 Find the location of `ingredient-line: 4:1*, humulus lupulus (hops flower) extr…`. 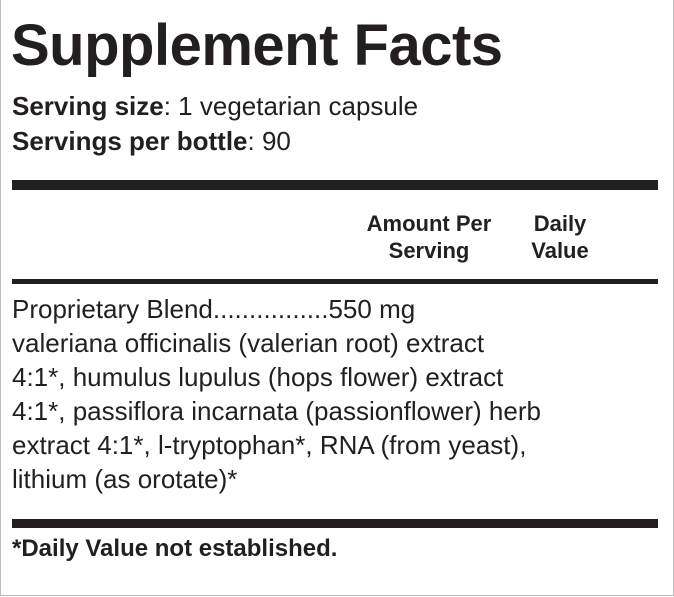

ingredient-line: 4:1*, humulus lupulus (hops flower) extr… is located at coordinates (258, 377).